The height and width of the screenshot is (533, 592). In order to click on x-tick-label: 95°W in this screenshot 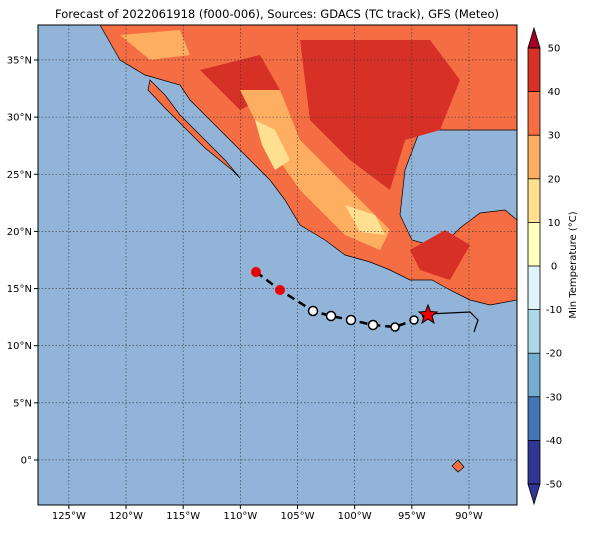, I will do `click(412, 516)`.